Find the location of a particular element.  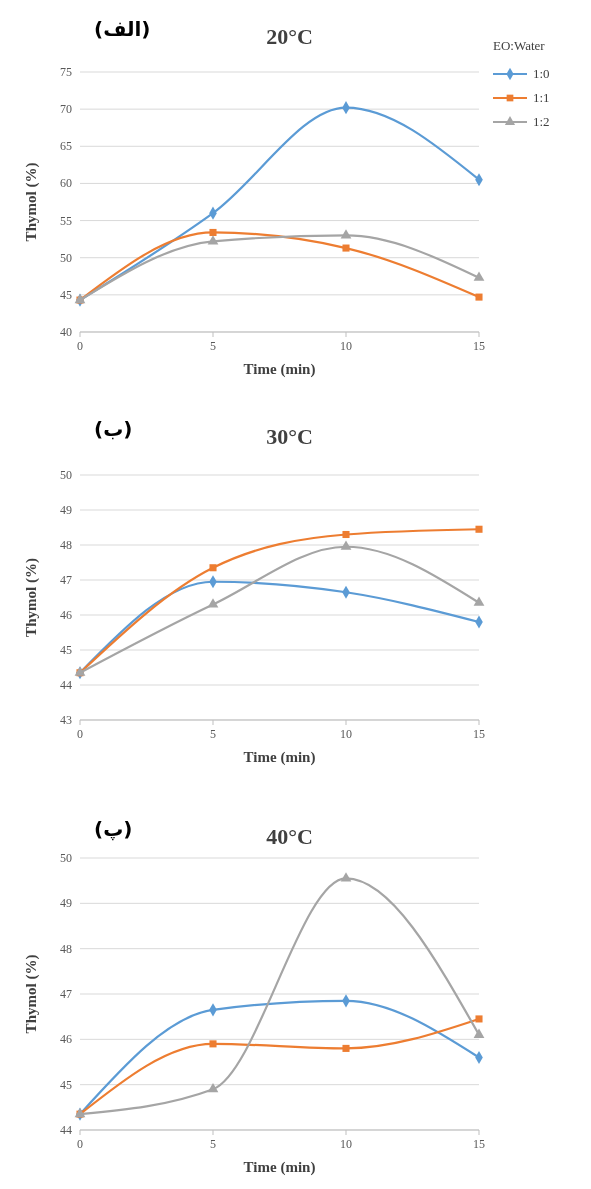

y-tick-label: 55 is located at coordinates (66, 220).